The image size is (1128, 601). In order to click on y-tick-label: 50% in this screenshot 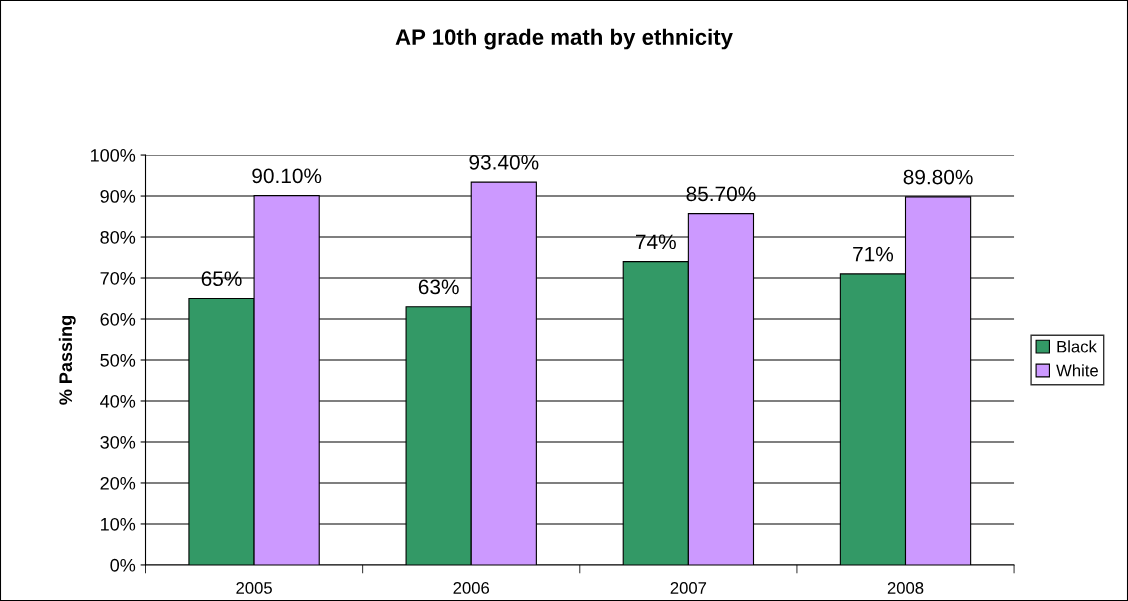, I will do `click(118, 360)`.